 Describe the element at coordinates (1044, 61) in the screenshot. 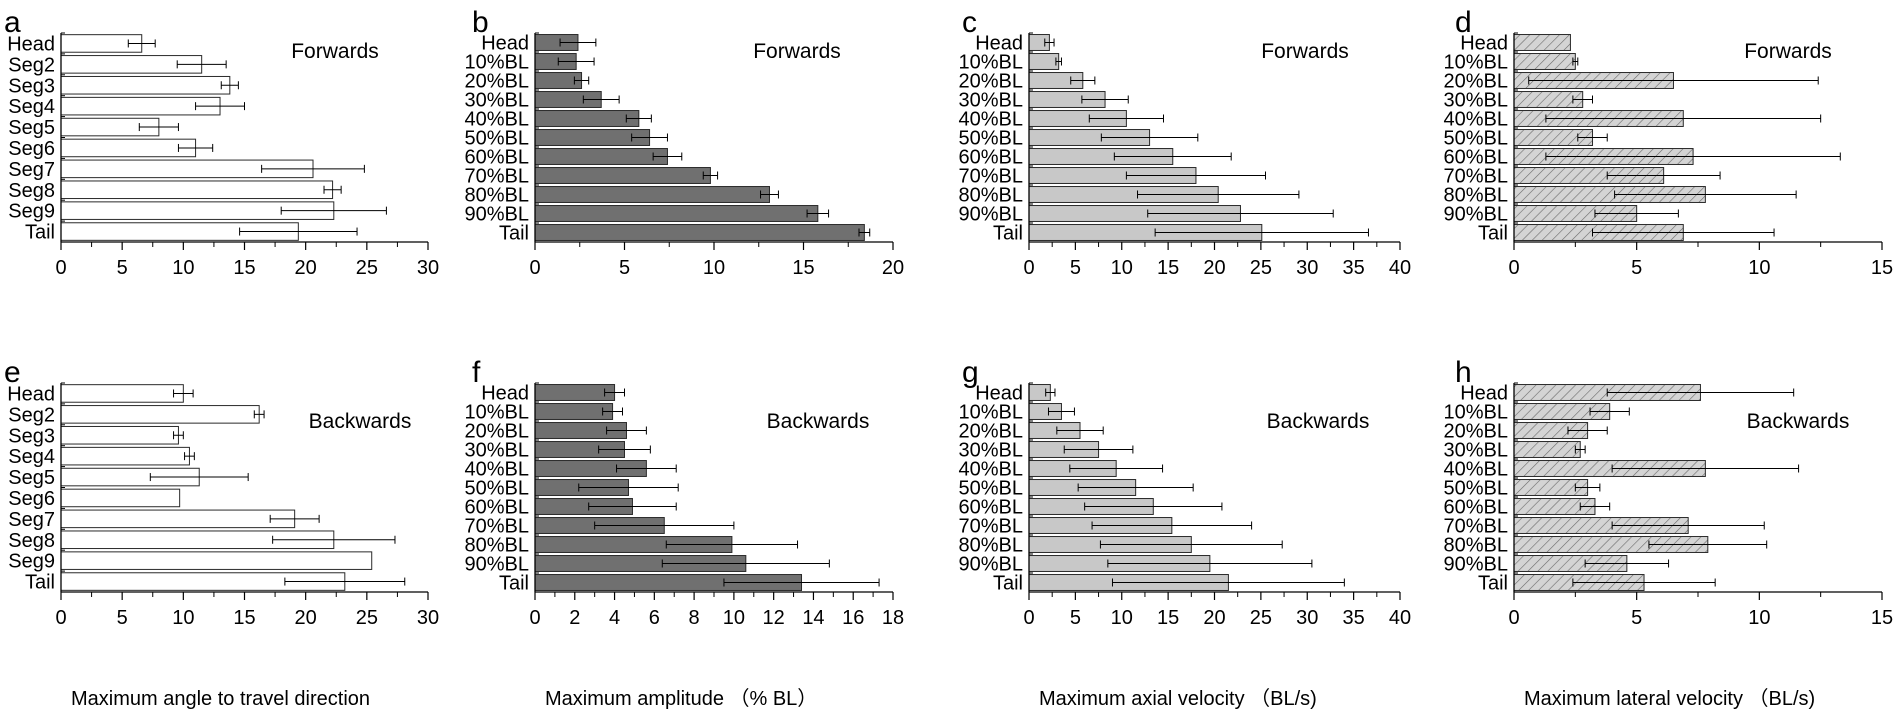

I see `bar-c-10%BL` at that location.